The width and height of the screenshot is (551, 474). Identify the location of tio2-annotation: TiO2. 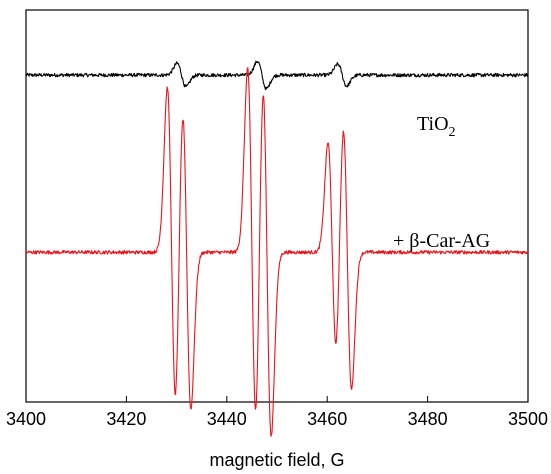
(436, 126).